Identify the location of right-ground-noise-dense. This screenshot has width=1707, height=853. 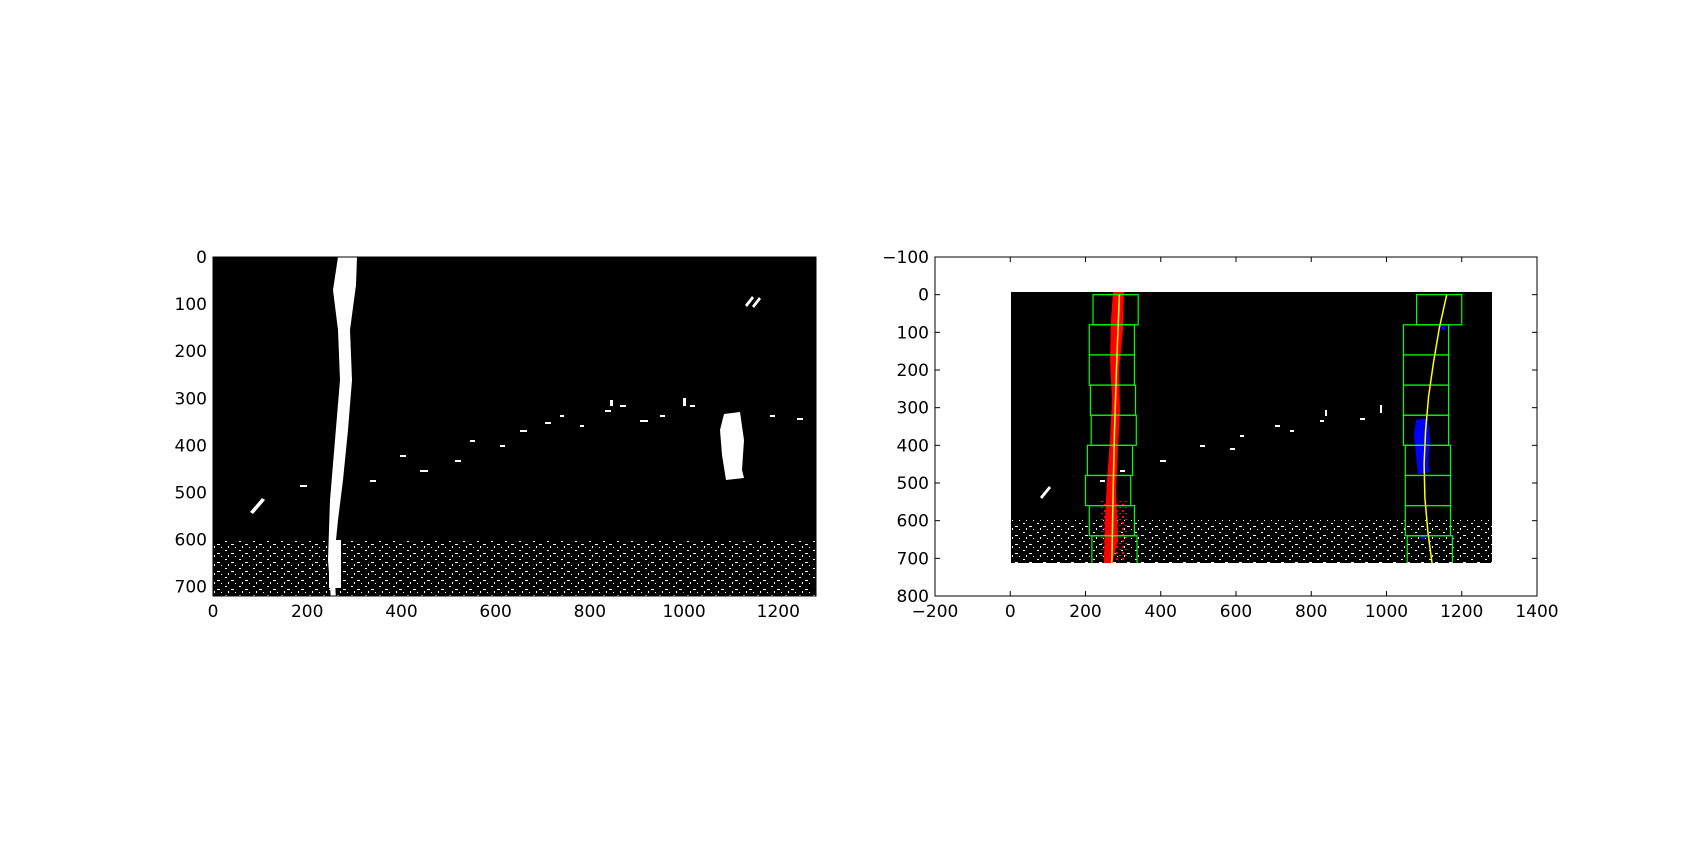
(1086, 546).